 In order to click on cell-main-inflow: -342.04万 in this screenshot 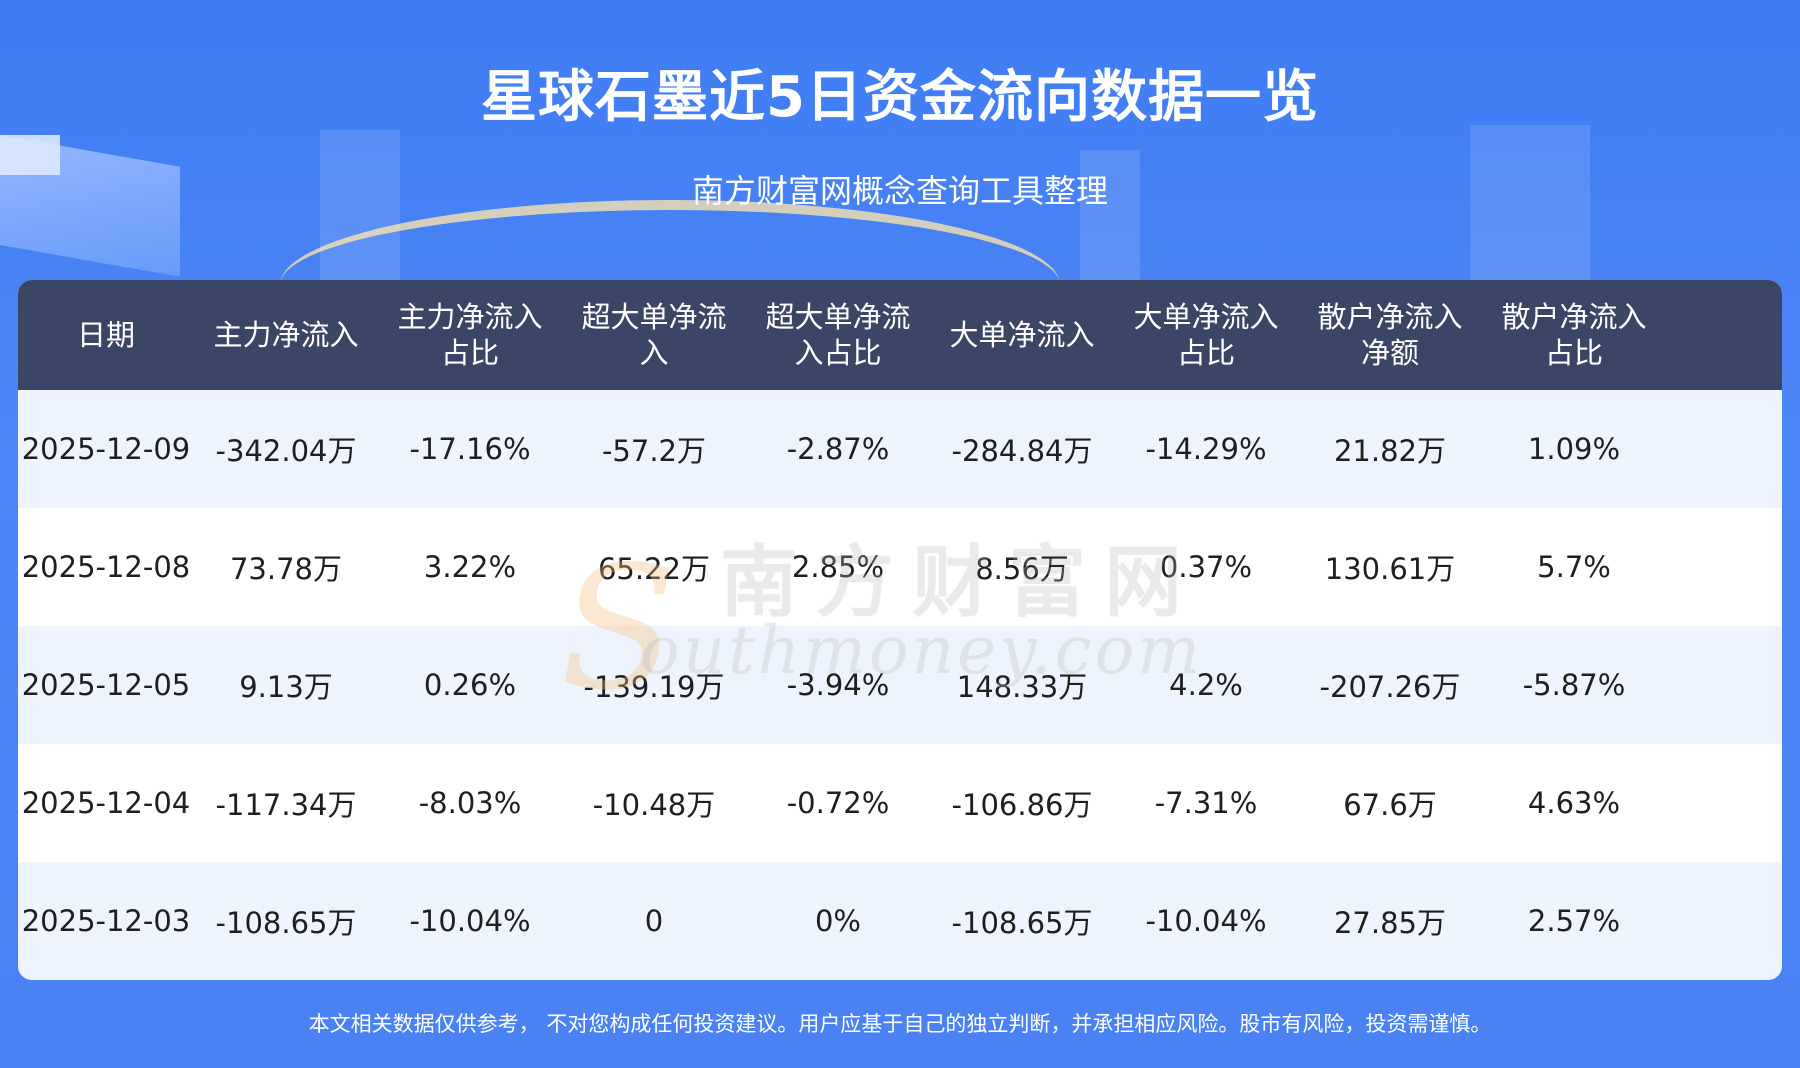, I will do `click(286, 451)`.